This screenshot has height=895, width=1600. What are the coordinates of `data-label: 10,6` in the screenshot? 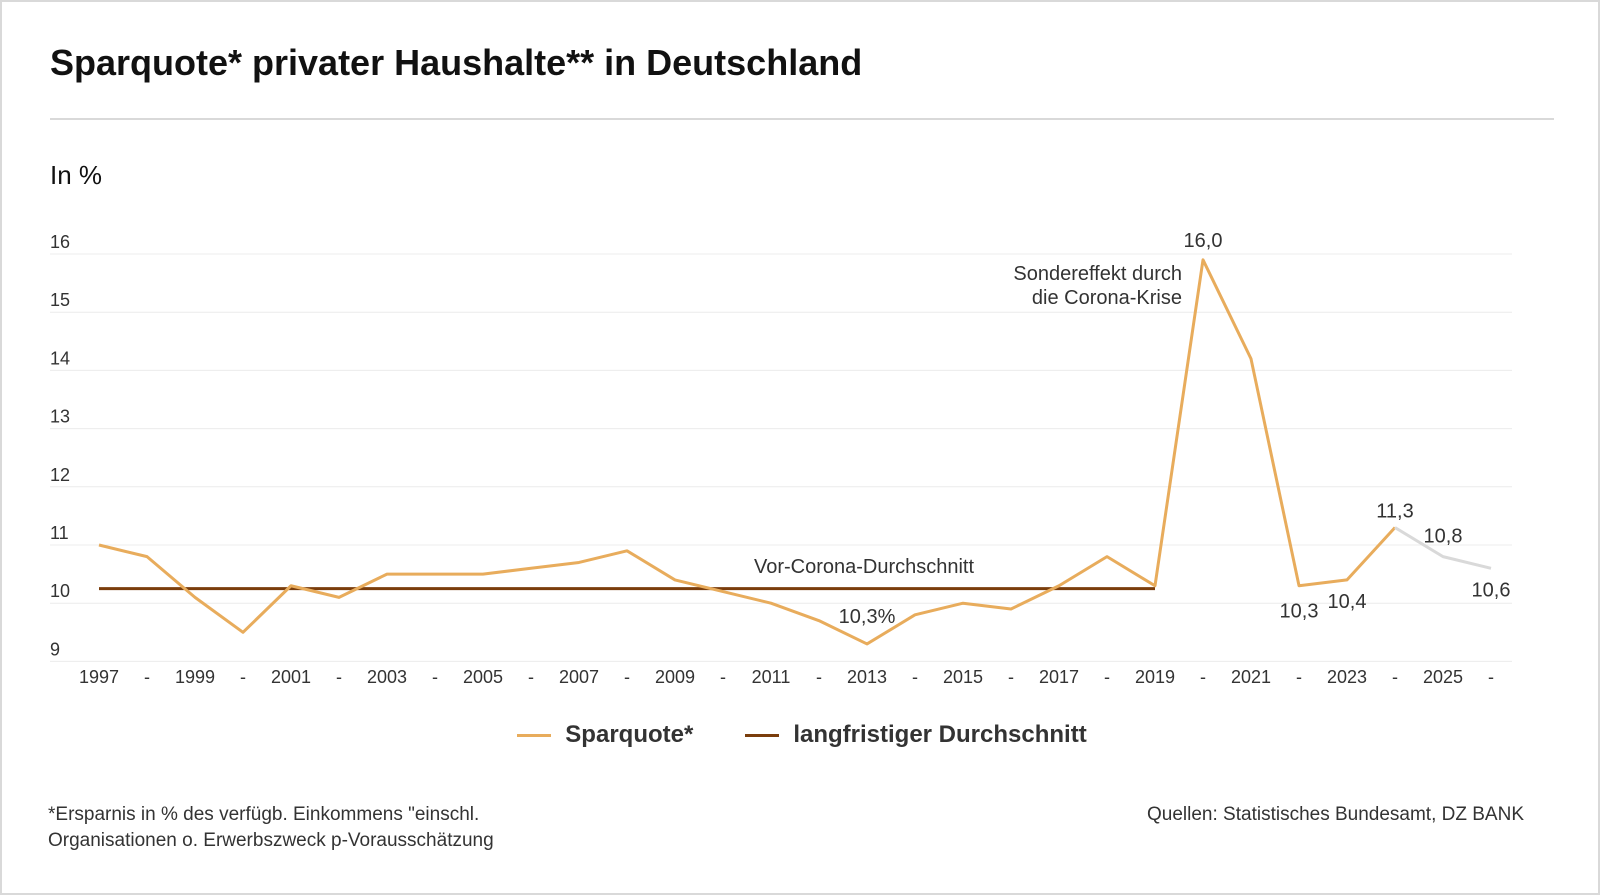 It's located at (1491, 590).